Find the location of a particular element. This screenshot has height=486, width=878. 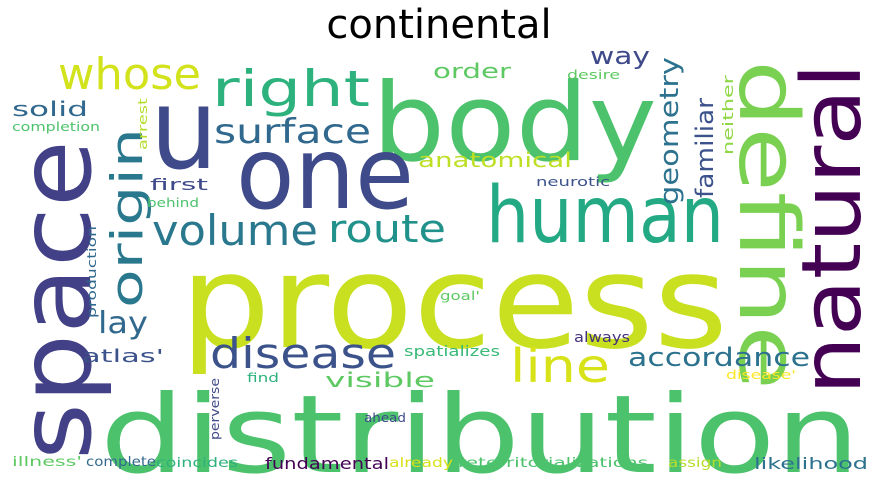

word-first: first is located at coordinates (179, 184).